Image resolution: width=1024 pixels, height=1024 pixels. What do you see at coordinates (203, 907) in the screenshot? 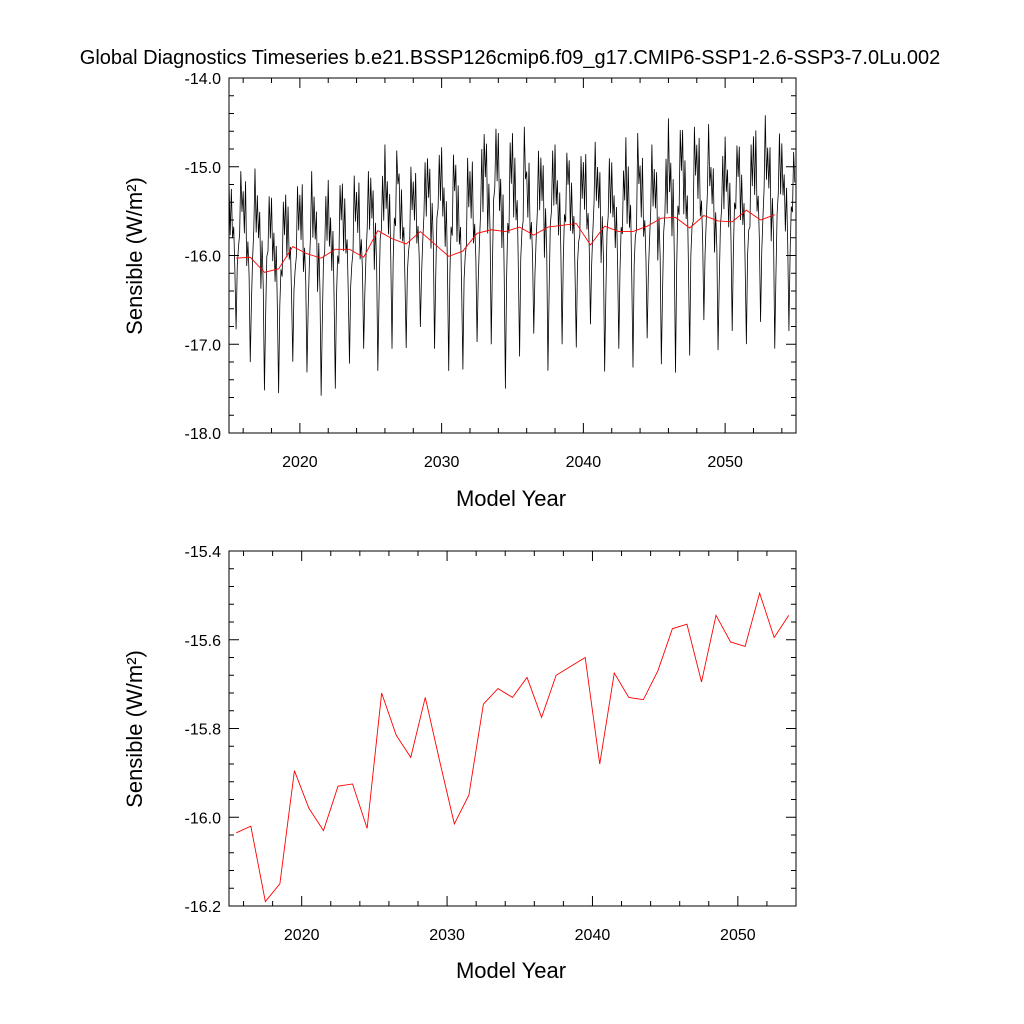
I see `y-tick-label: -16.2` at bounding box center [203, 907].